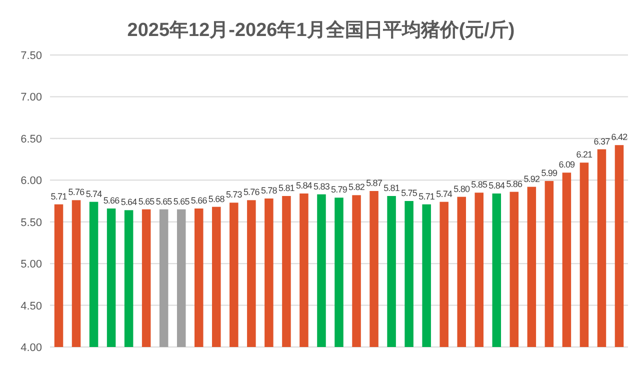  Describe the element at coordinates (322, 186) in the screenshot. I see `data-label: 5.83` at that location.